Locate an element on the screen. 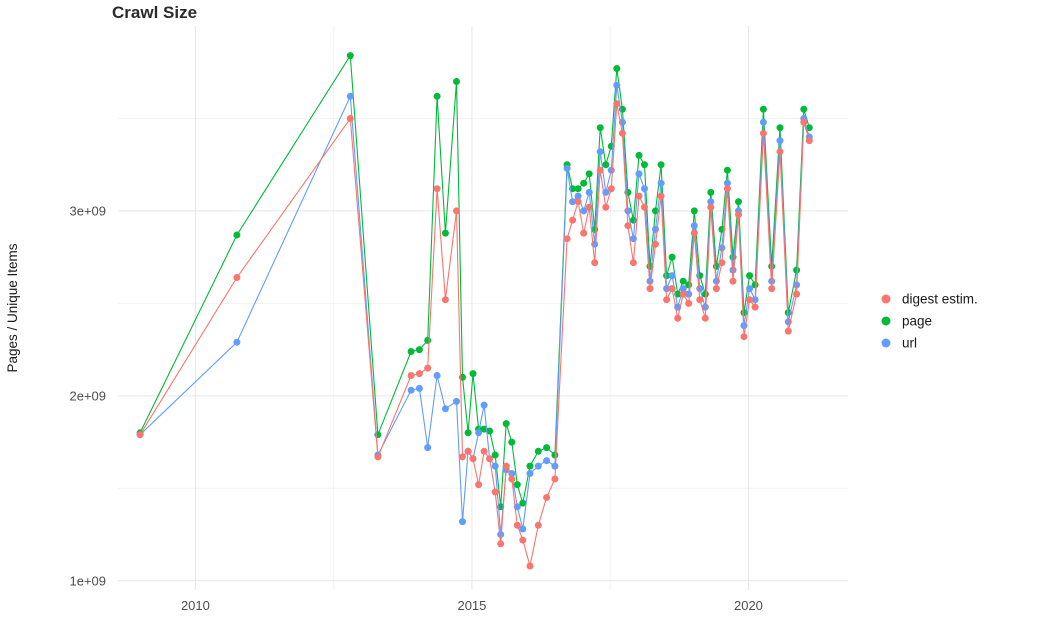 This screenshot has height=639, width=1059. legend-item-page: page is located at coordinates (906, 321).